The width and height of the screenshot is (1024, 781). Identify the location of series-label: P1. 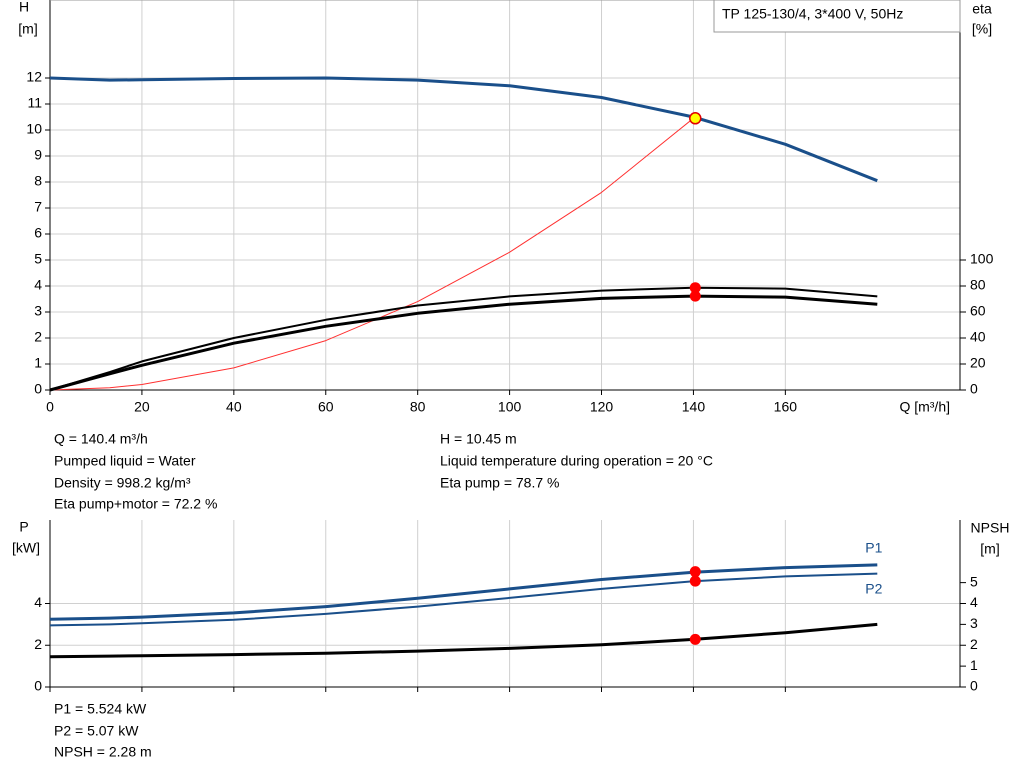
(873, 548).